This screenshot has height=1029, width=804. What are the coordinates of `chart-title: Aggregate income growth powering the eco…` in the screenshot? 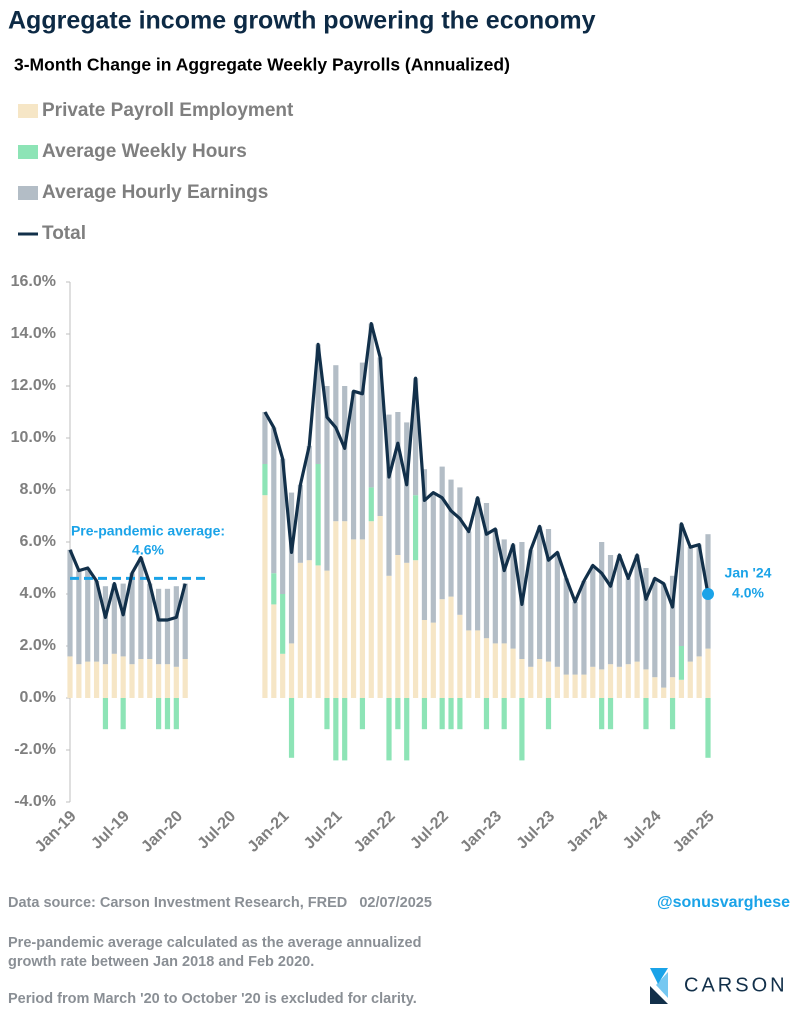 It's located at (302, 21).